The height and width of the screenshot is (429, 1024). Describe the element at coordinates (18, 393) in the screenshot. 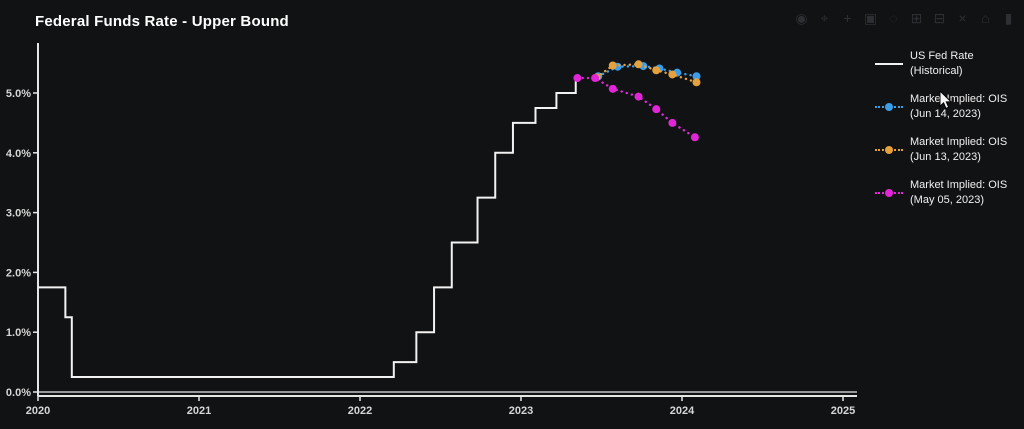

I see `y-tick-label: 0.0%` at that location.